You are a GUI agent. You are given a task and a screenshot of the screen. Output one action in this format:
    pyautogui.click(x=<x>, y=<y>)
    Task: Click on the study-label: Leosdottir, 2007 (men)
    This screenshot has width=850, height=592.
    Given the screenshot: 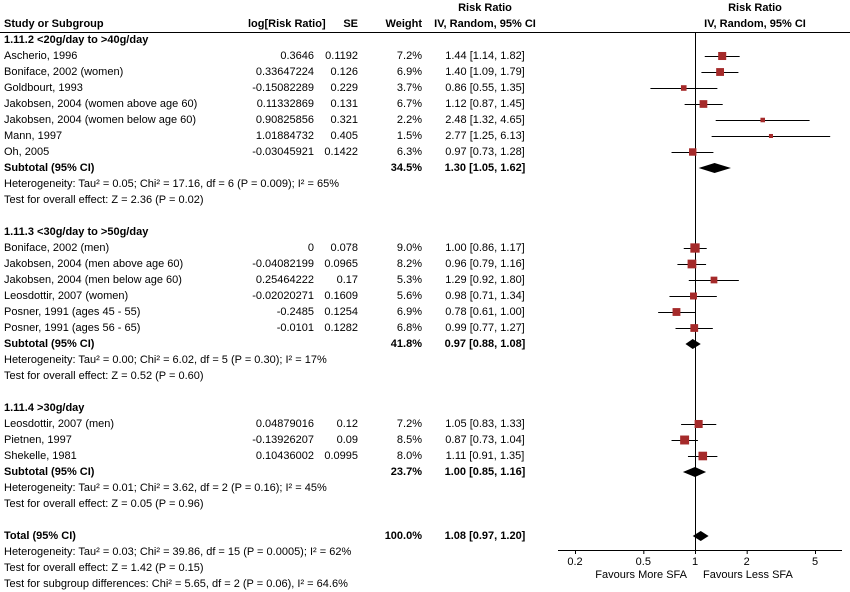 What is the action you would take?
    pyautogui.click(x=59, y=424)
    